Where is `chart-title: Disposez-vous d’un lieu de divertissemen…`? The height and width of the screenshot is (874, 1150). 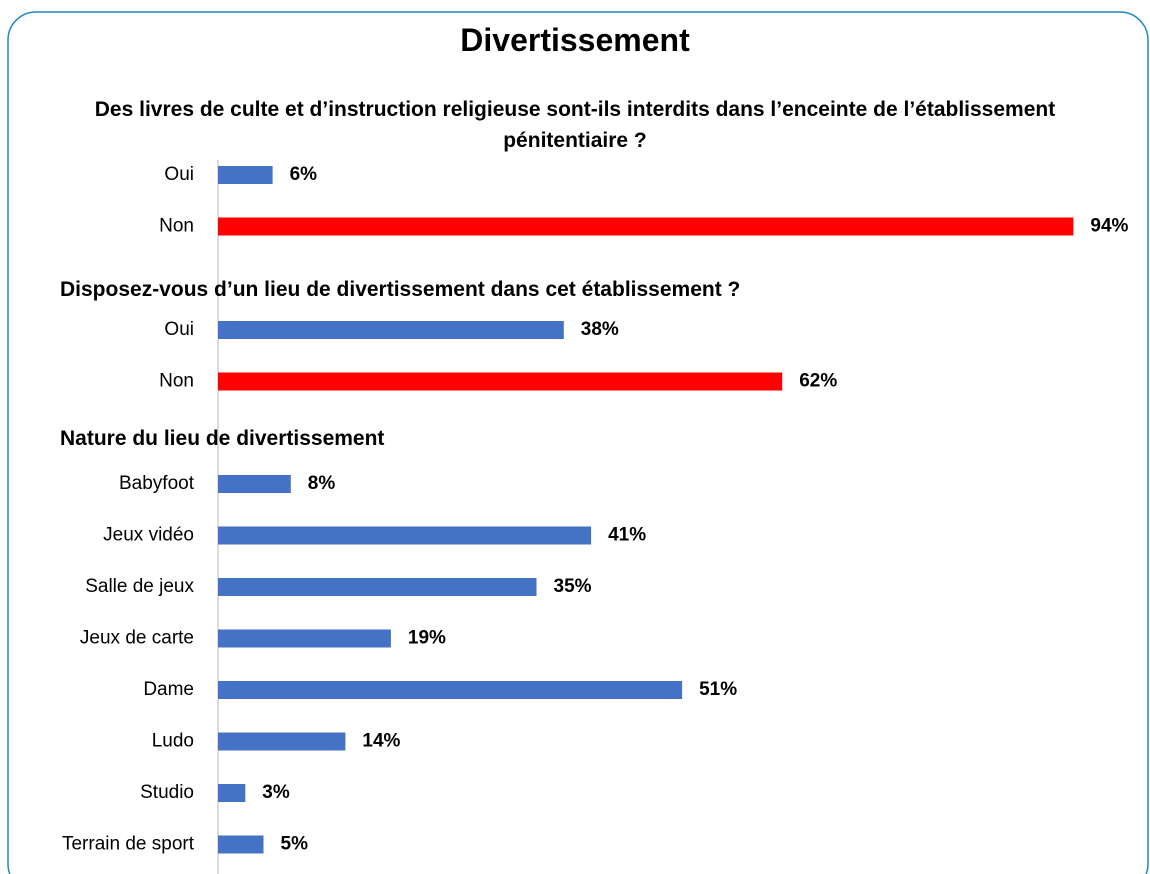
chart-title: Disposez-vous d’un lieu de divertissemen… is located at coordinates (400, 289).